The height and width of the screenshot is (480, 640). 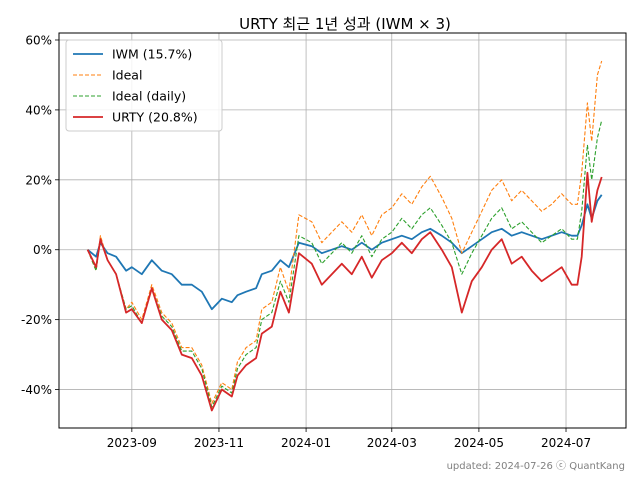 What do you see at coordinates (345, 24) in the screenshot?
I see `chart-title: URTY 최근 1년 성과 (IWM × 3)` at bounding box center [345, 24].